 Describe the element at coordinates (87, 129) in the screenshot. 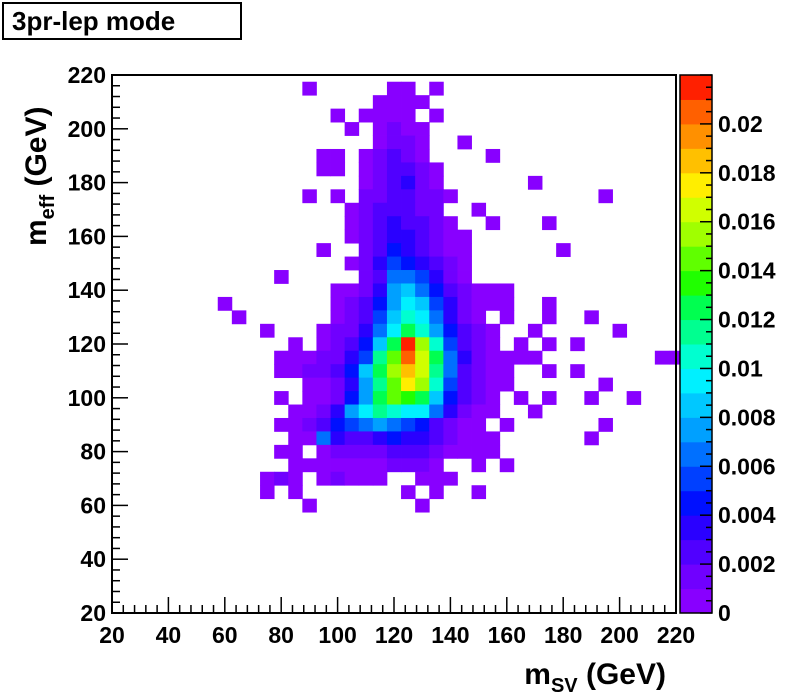

I see `y-tick-label: 200` at that location.